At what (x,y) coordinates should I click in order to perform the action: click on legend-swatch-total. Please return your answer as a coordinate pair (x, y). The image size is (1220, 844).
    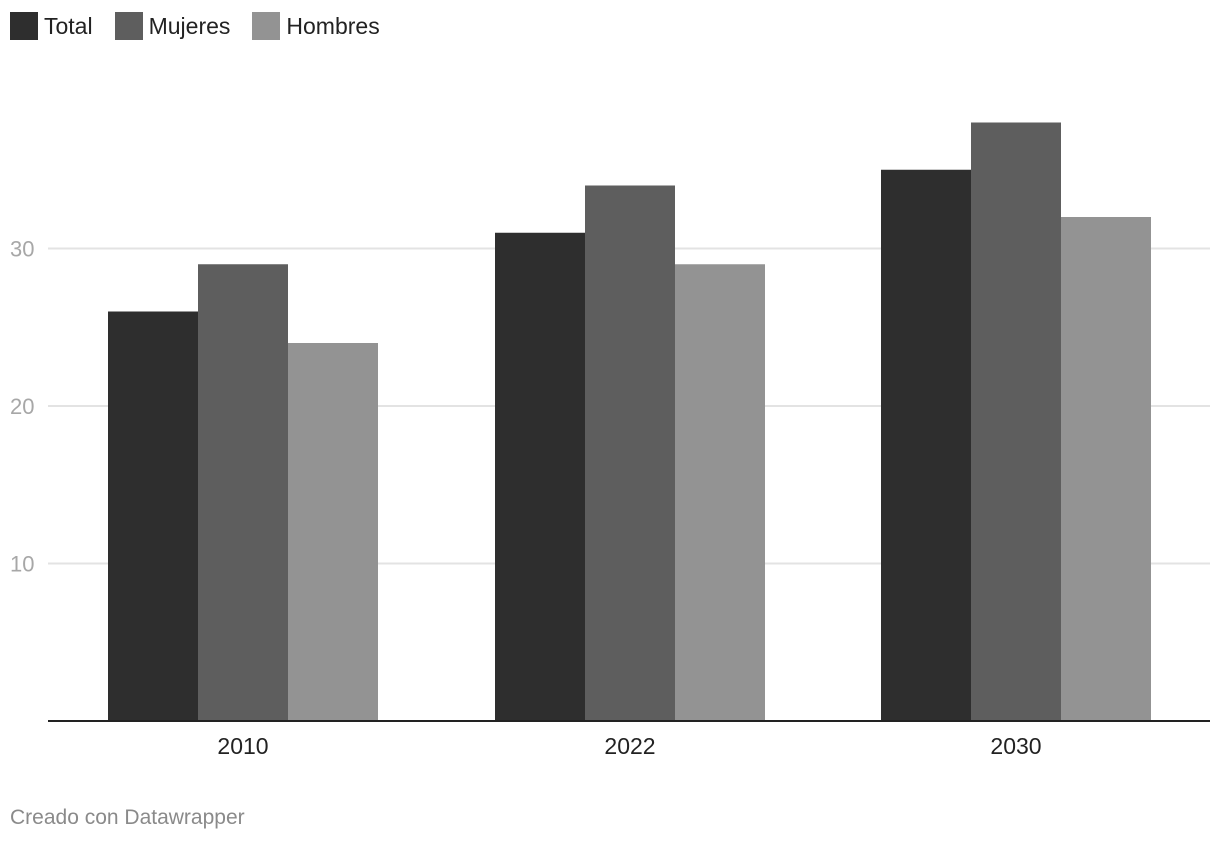
    Looking at the image, I should click on (24, 26).